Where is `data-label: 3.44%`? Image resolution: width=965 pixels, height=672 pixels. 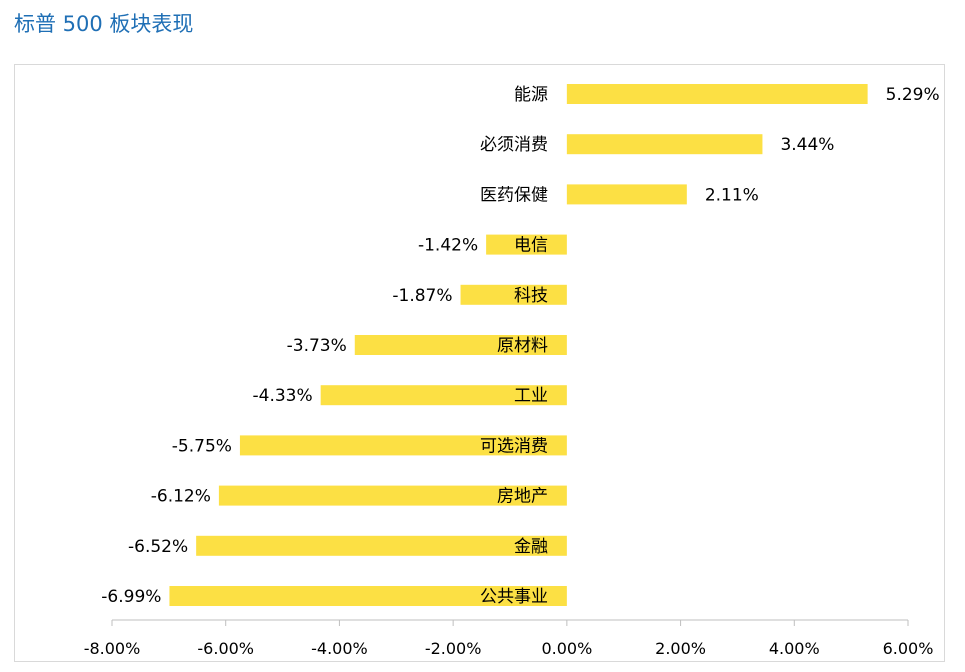 data-label: 3.44% is located at coordinates (807, 145).